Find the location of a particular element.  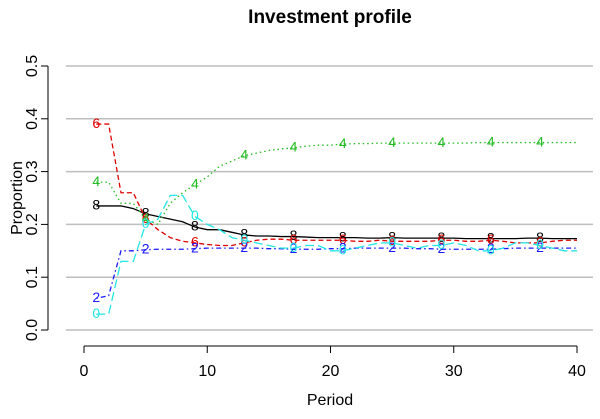

y-tick-label: 0.3 is located at coordinates (32, 171).